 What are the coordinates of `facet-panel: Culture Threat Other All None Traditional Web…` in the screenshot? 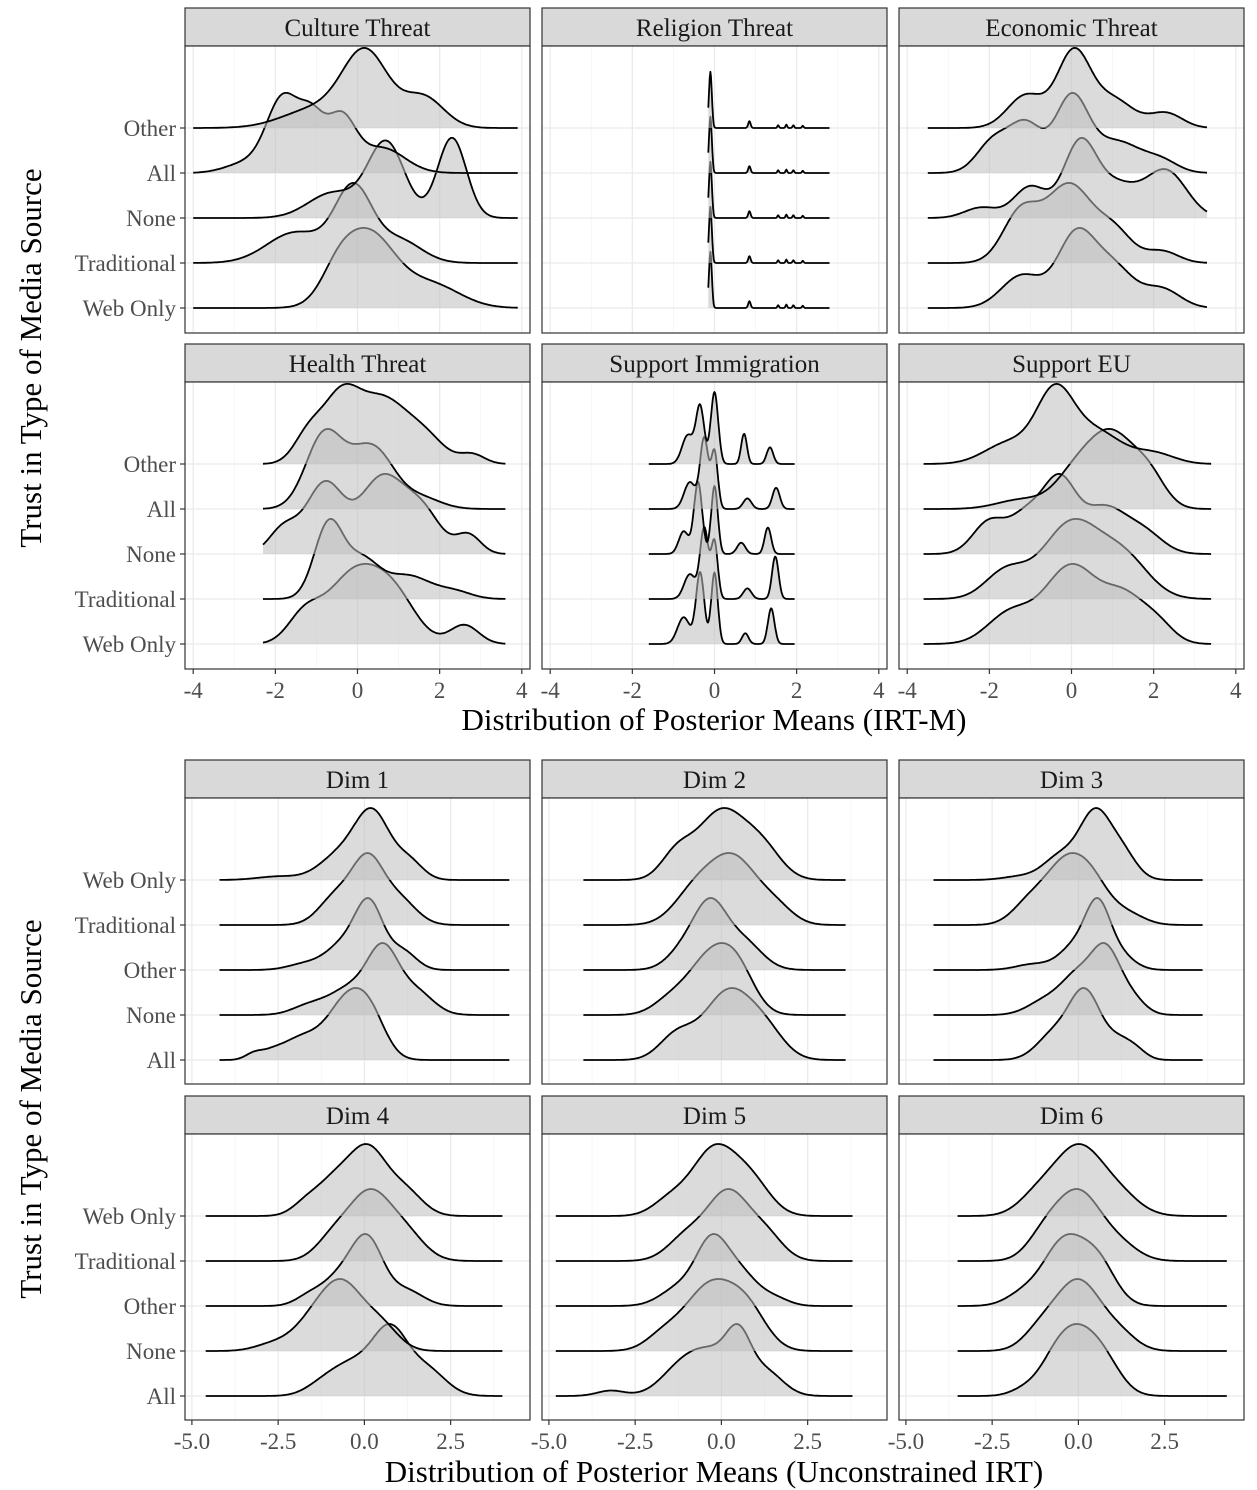 It's located at (303, 170).